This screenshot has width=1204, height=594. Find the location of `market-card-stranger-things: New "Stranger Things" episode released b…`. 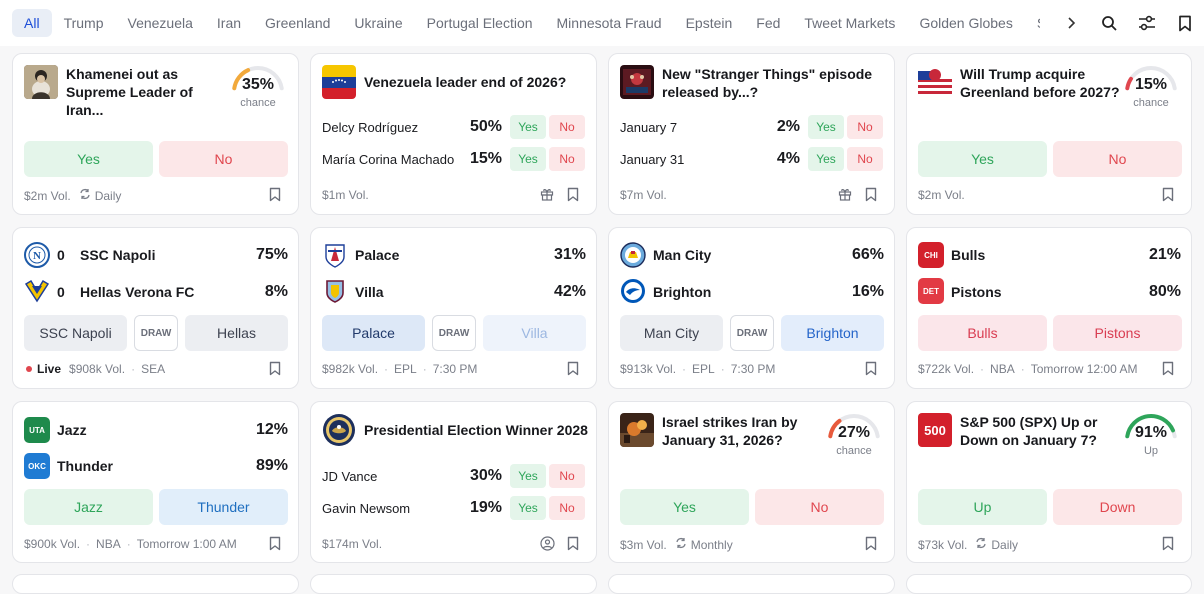

market-card-stranger-things: New "Stranger Things" episode released b… is located at coordinates (751, 134).